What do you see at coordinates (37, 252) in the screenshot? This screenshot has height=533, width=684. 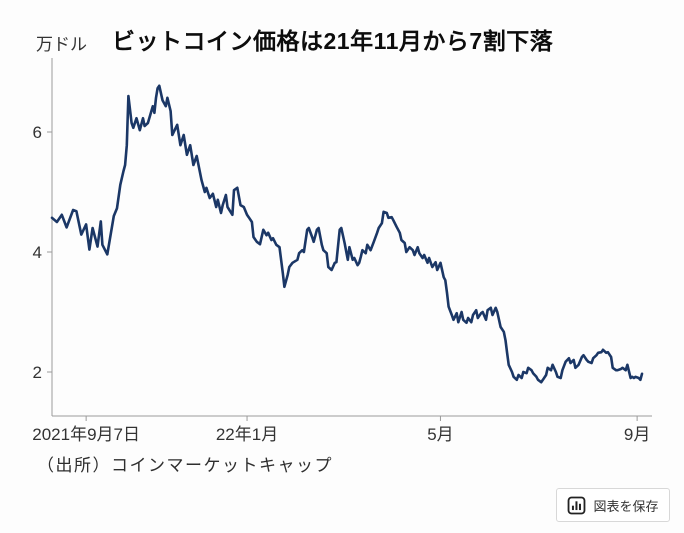 I see `y-tick-label: 4` at bounding box center [37, 252].